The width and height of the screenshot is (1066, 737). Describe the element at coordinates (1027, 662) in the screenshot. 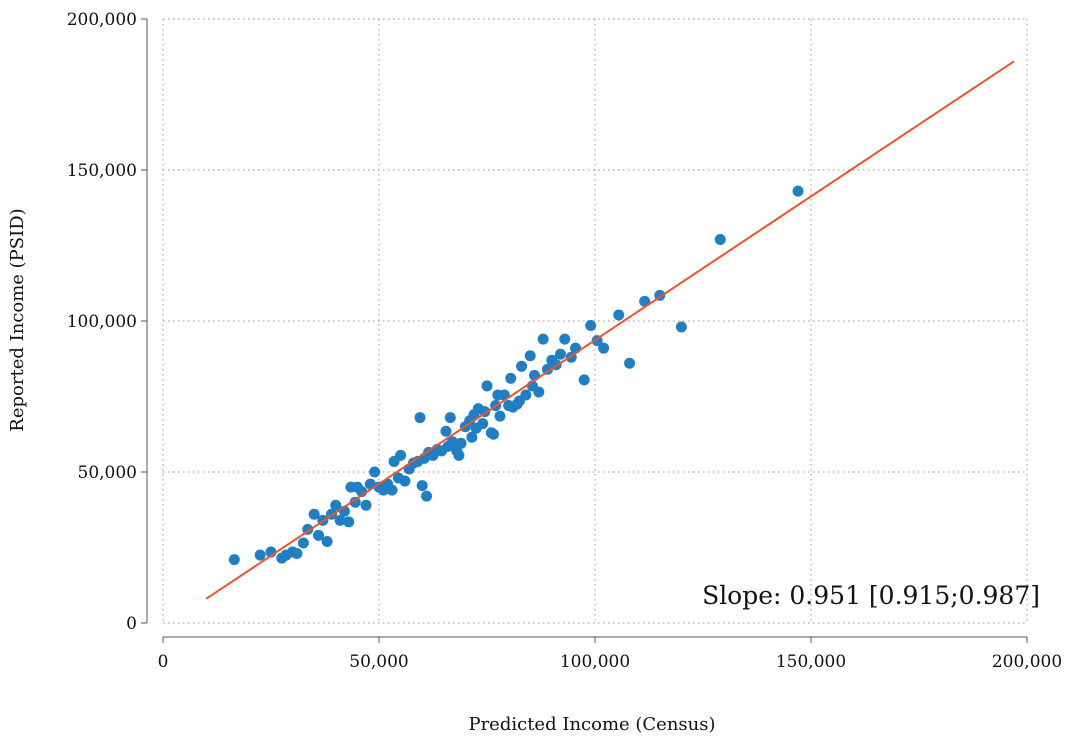

I see `x-tick-label: 200,000` at that location.